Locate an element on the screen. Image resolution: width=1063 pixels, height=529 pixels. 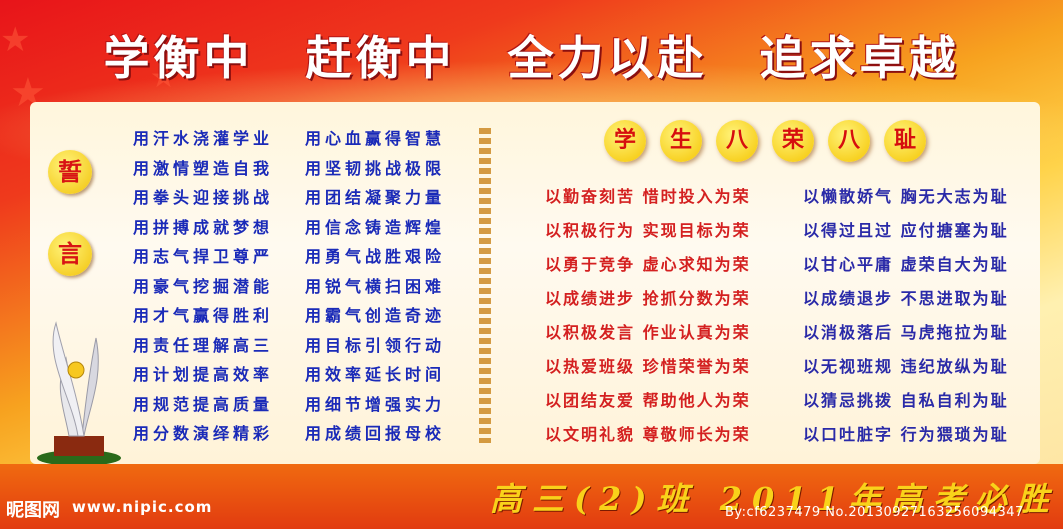
honor-line: 以勤奋刻苦 惜时投入为荣 is located at coordinates (648, 196).